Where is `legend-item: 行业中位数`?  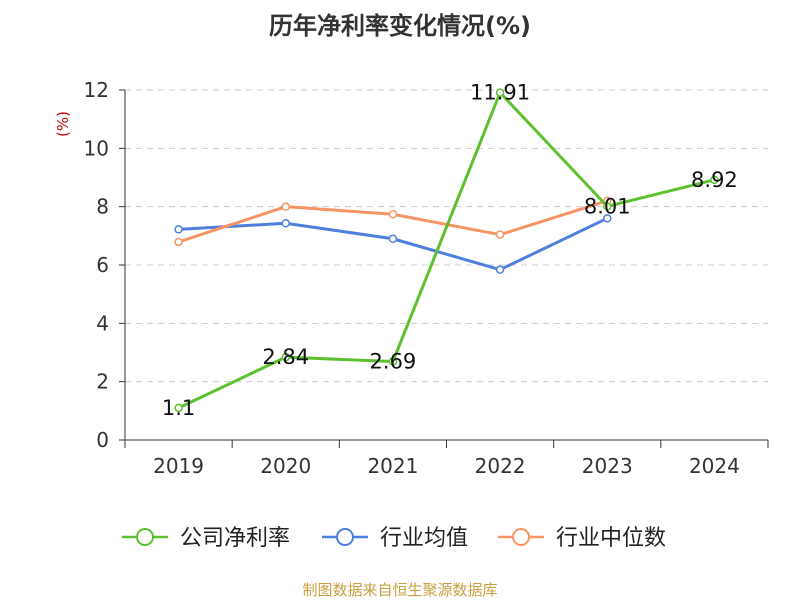 legend-item: 行业中位数 is located at coordinates (582, 538).